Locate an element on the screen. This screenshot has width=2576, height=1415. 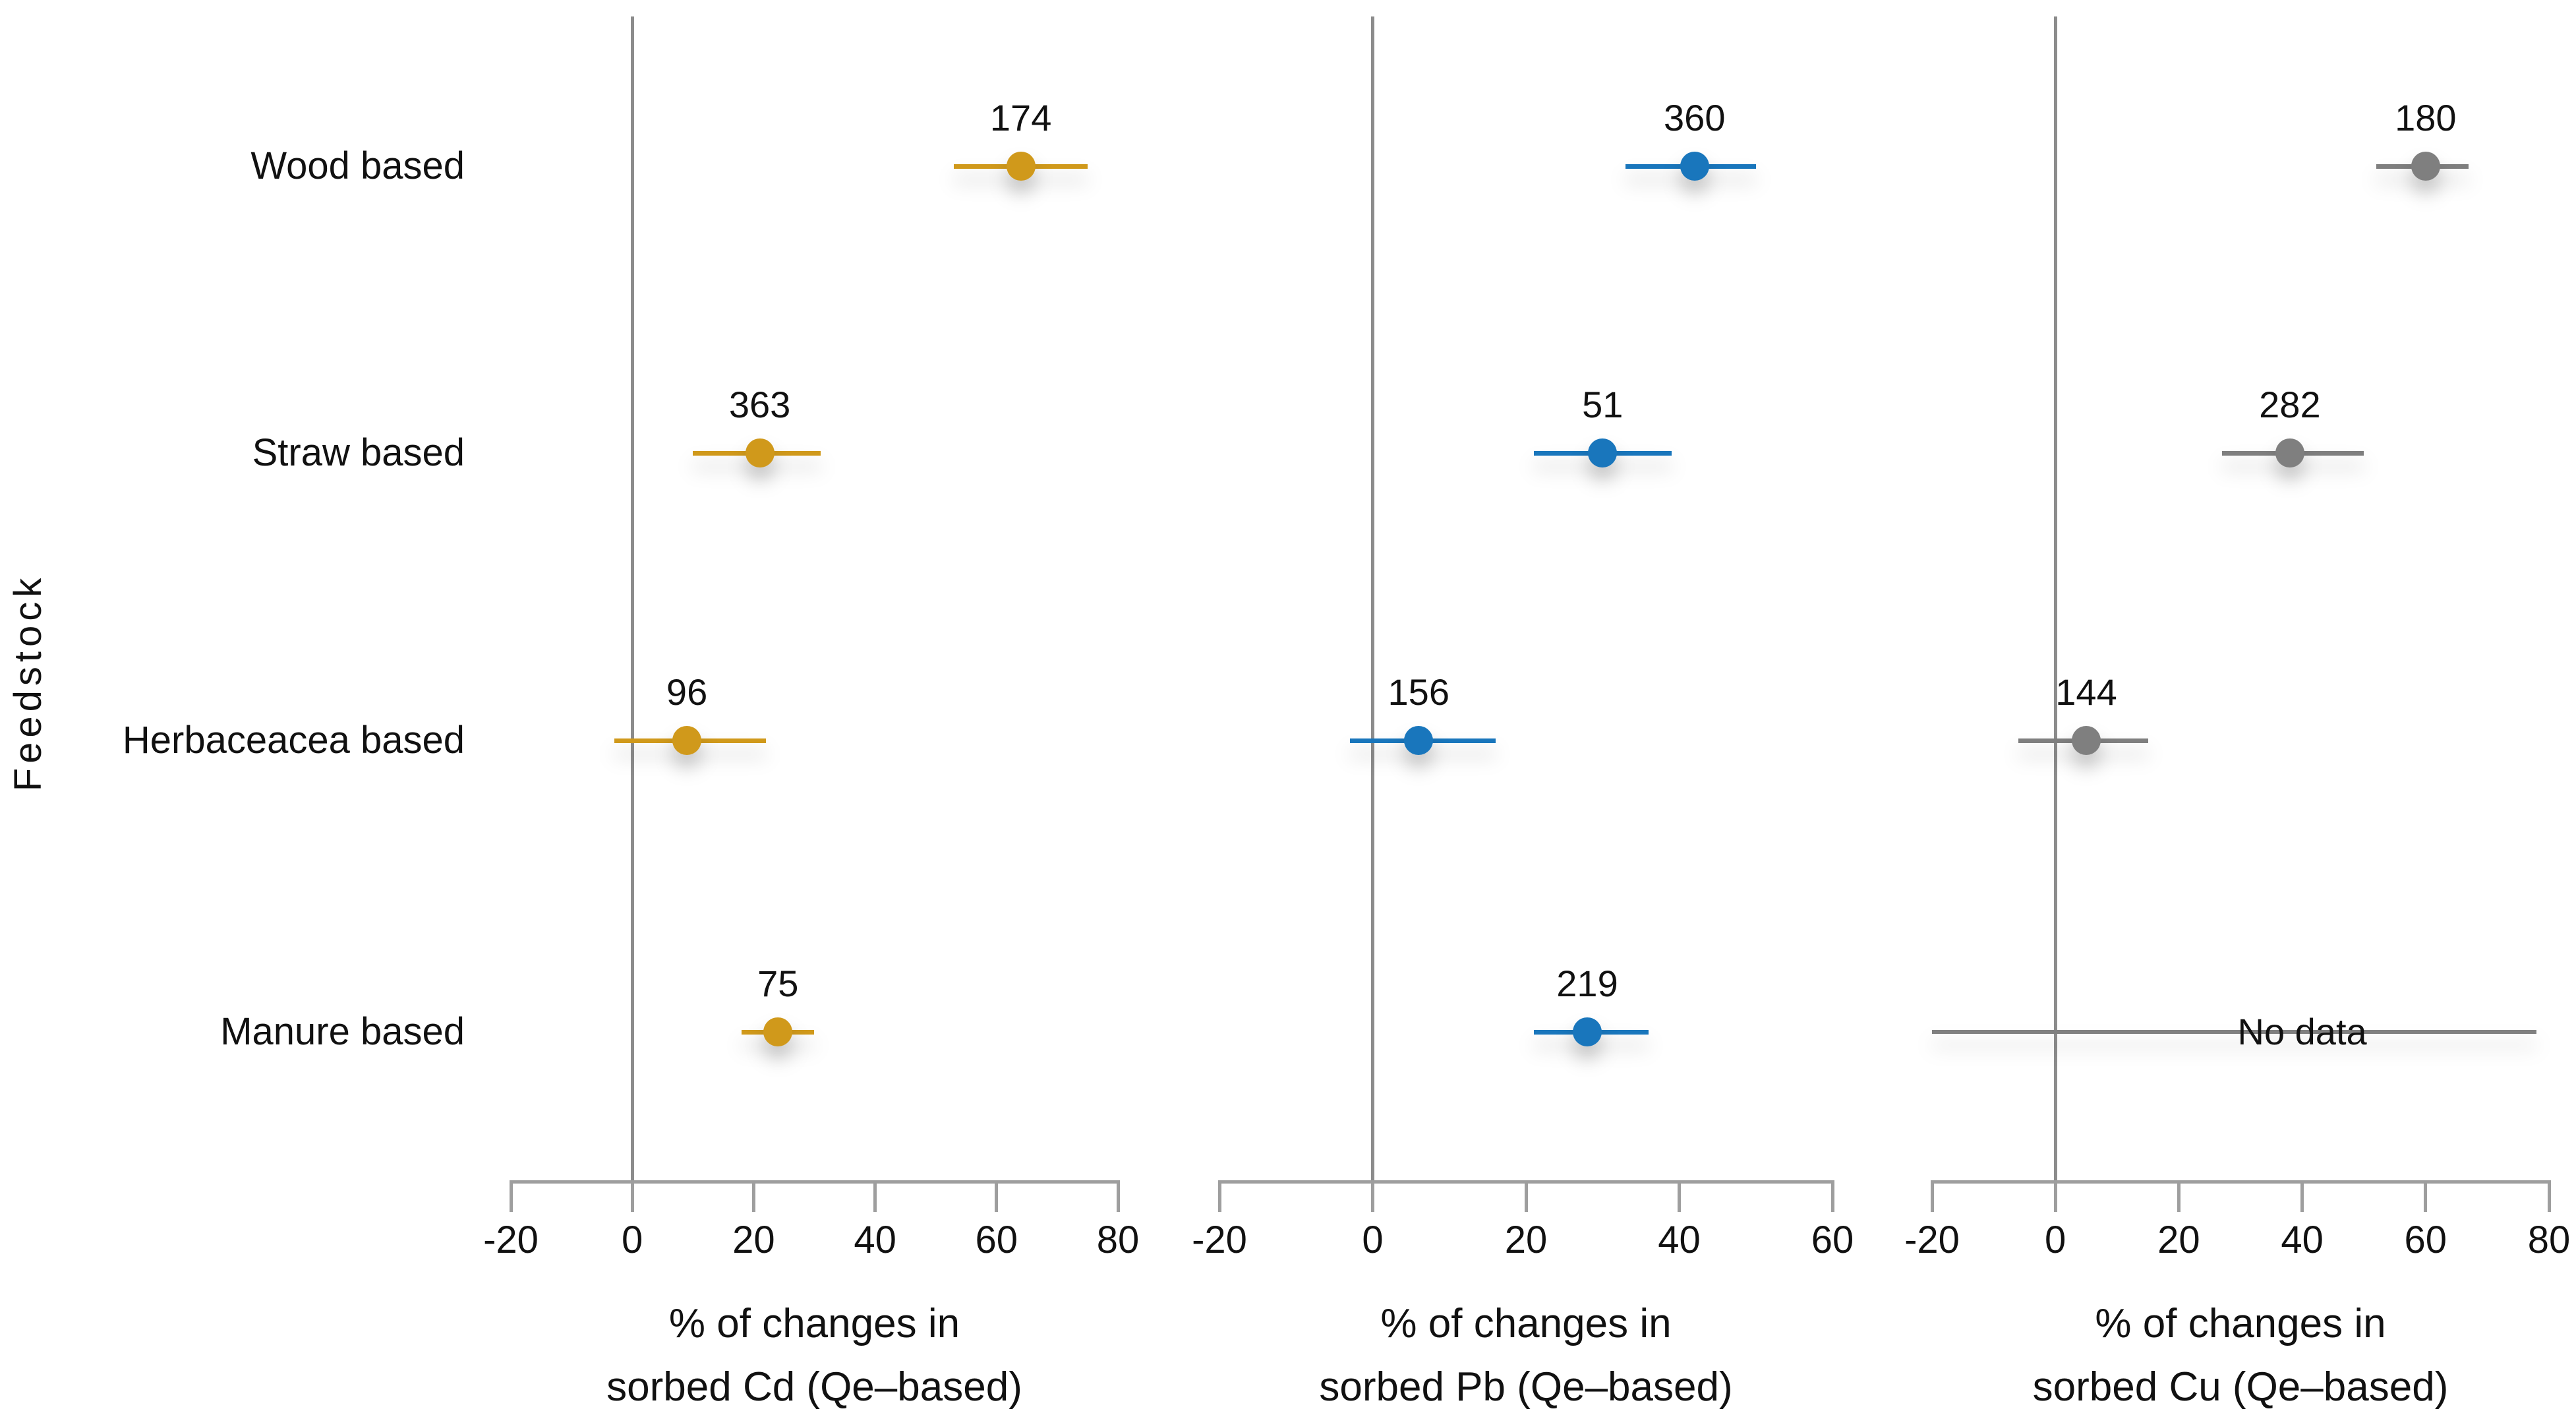
x-axis-title: sorbed Cu (Qe–based) is located at coordinates (2240, 1387).